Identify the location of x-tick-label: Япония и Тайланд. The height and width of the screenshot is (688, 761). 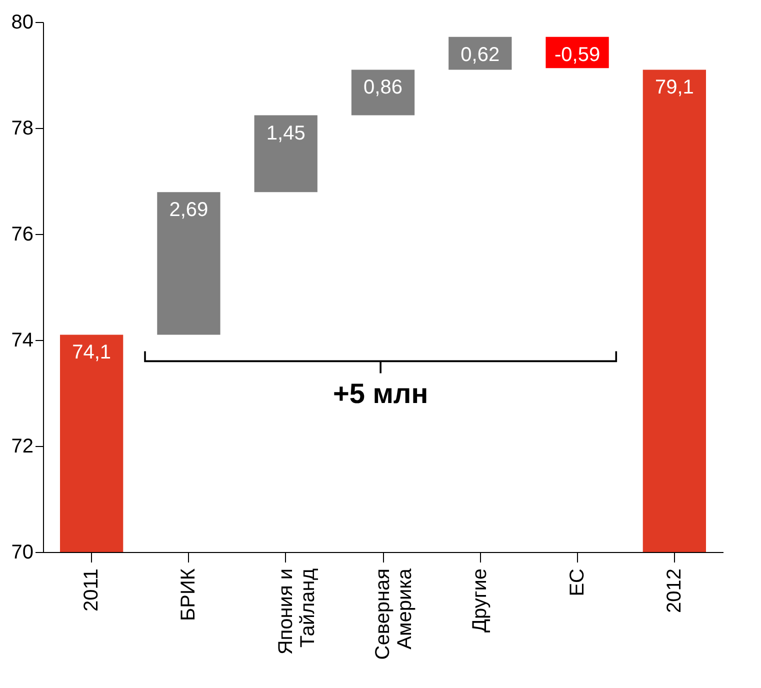
(296, 611).